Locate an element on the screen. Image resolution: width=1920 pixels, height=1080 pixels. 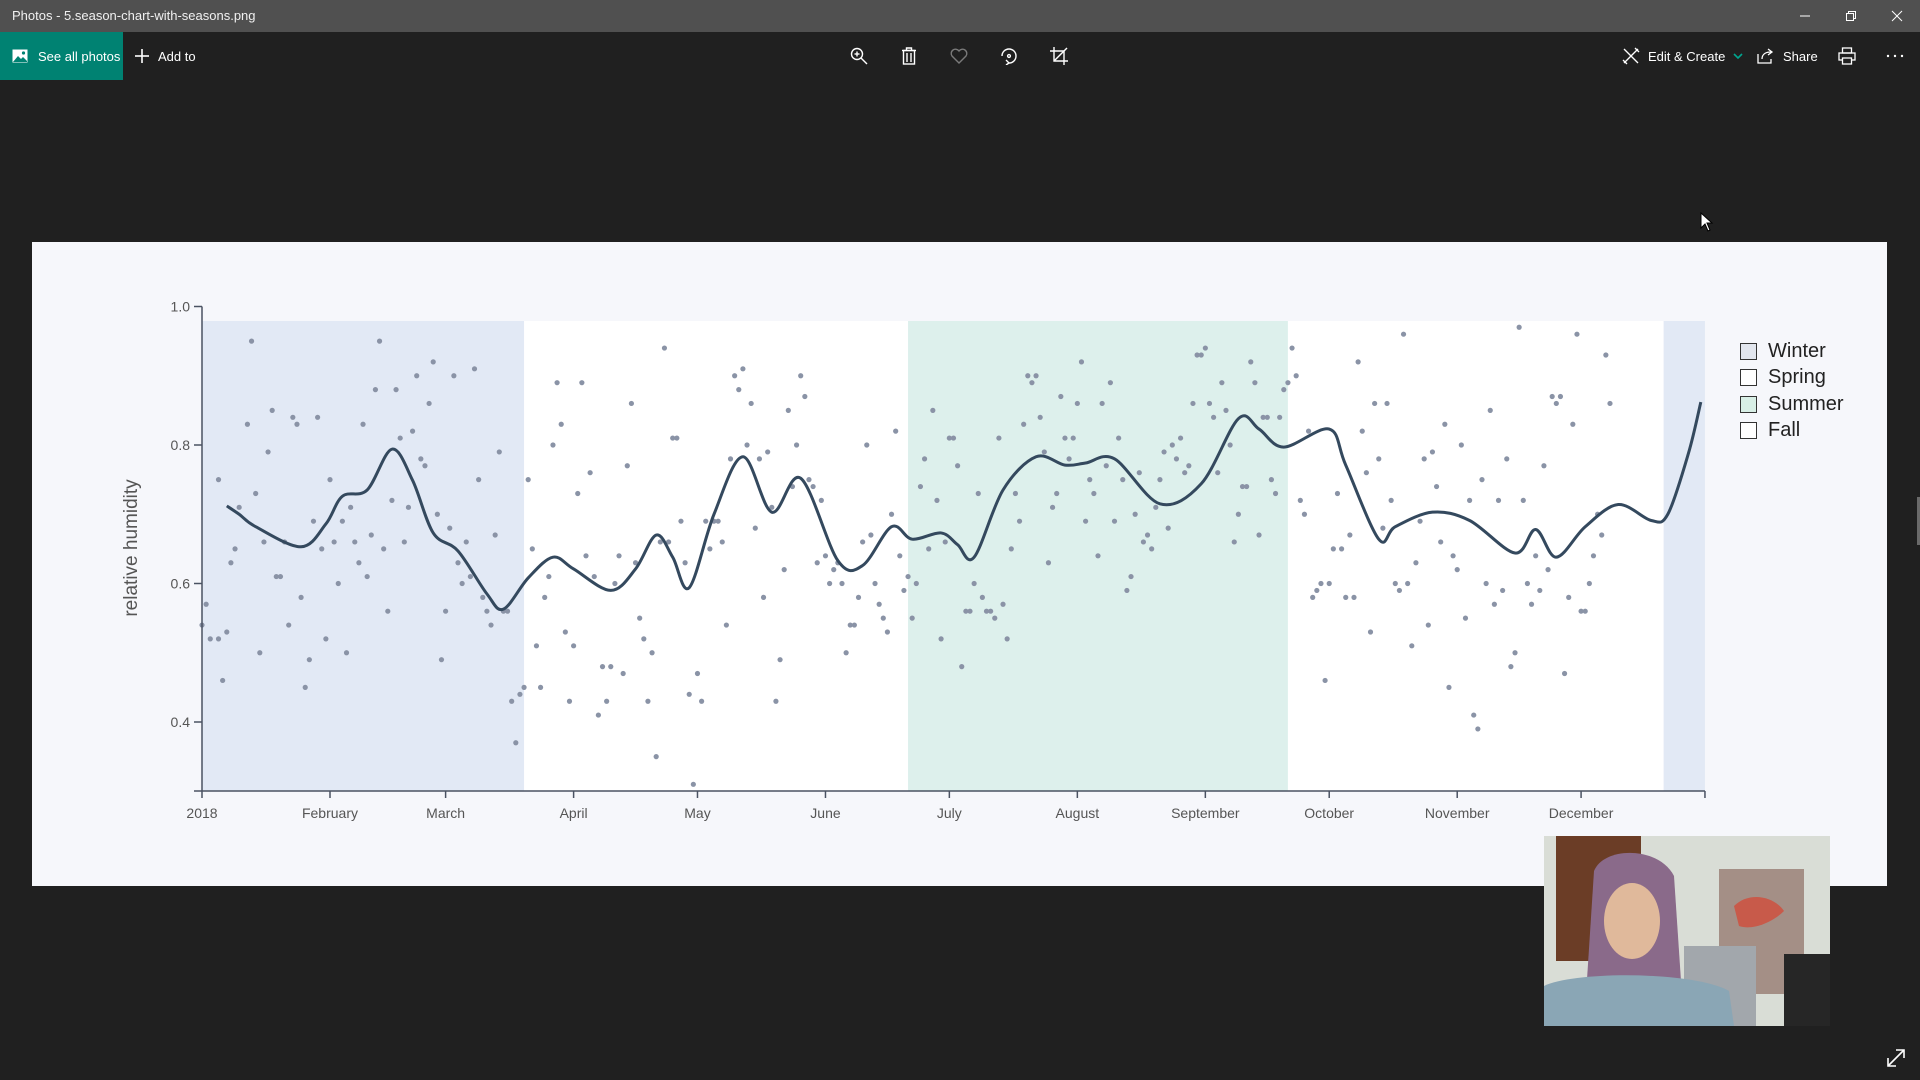
delete-icon is located at coordinates (909, 56).